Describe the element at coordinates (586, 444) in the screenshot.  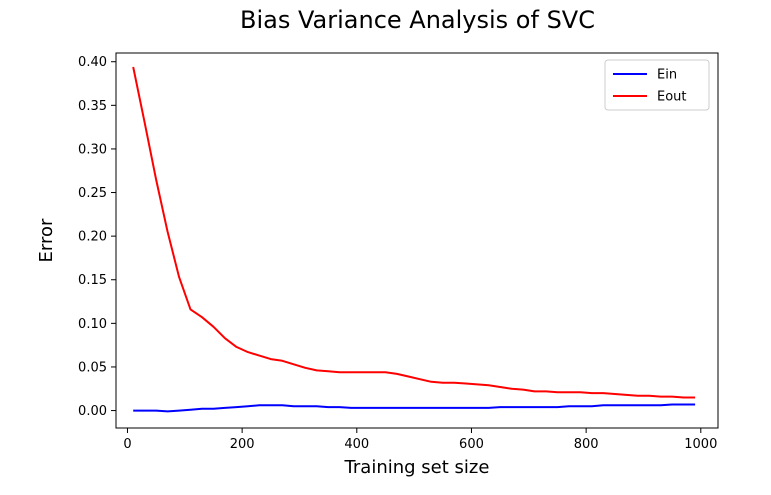
I see `x-tick-label: 800` at that location.